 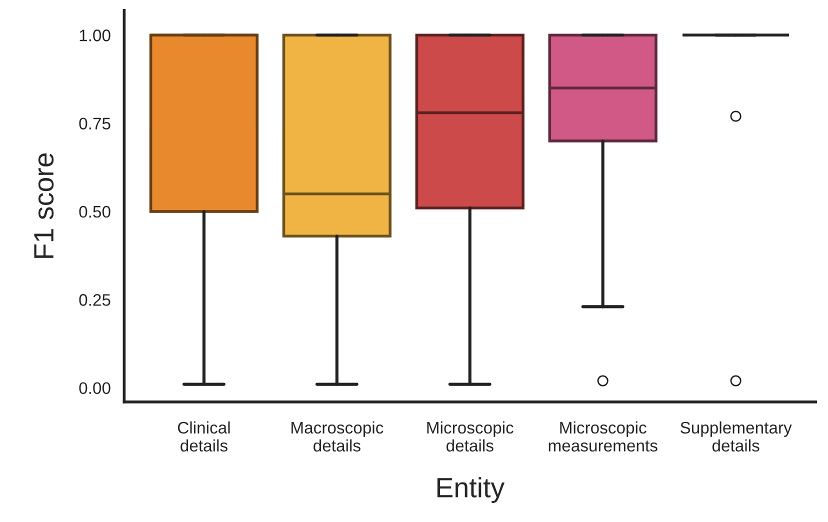 I want to click on x-tick-label: Clinical details, so click(x=204, y=436).